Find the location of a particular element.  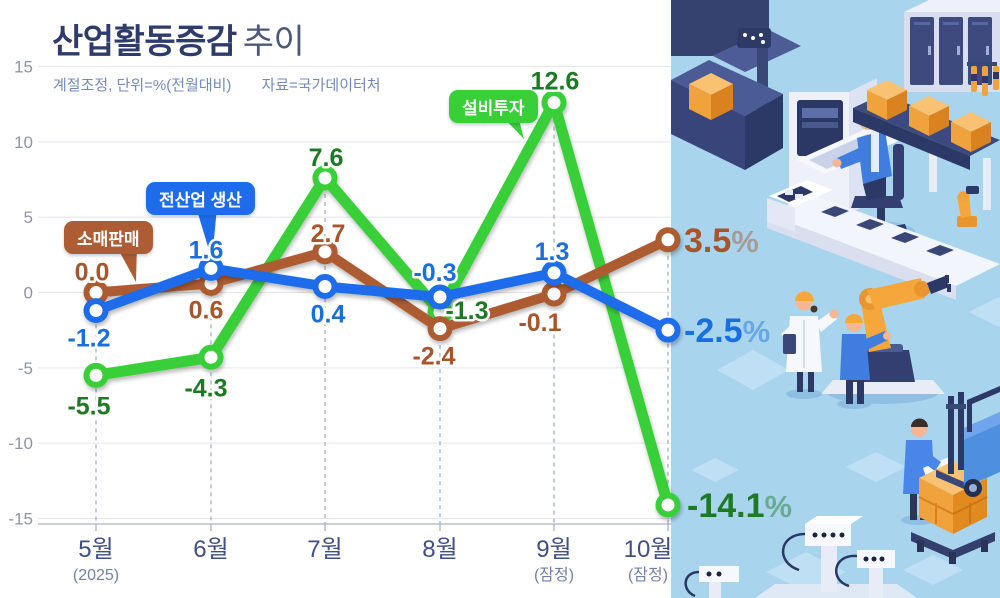

chart-subtitle: 계절조정, 단위=%(전월대비) 자료=국가데이터처 is located at coordinates (217, 84).